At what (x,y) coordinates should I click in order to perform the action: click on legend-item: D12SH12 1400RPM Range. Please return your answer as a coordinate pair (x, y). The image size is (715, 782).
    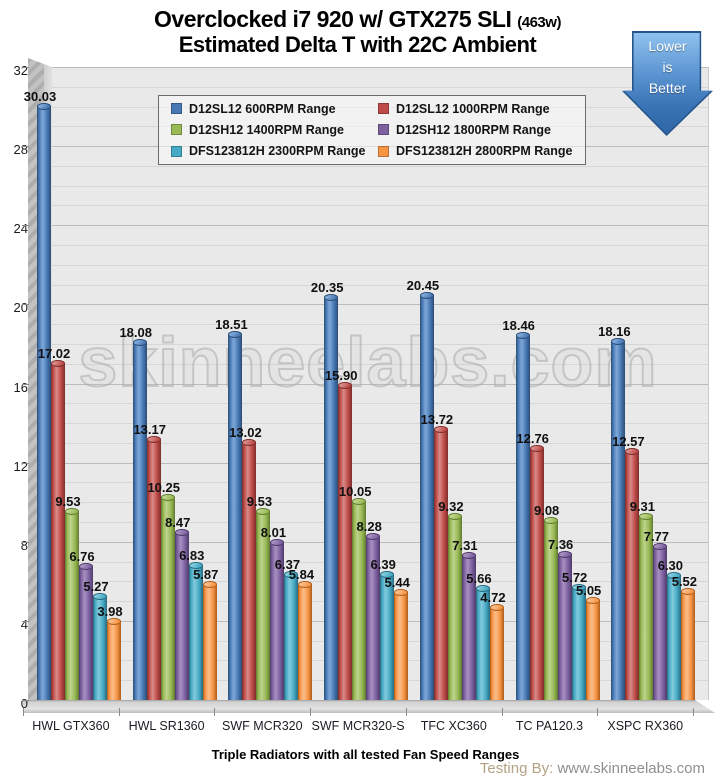
    Looking at the image, I should click on (274, 130).